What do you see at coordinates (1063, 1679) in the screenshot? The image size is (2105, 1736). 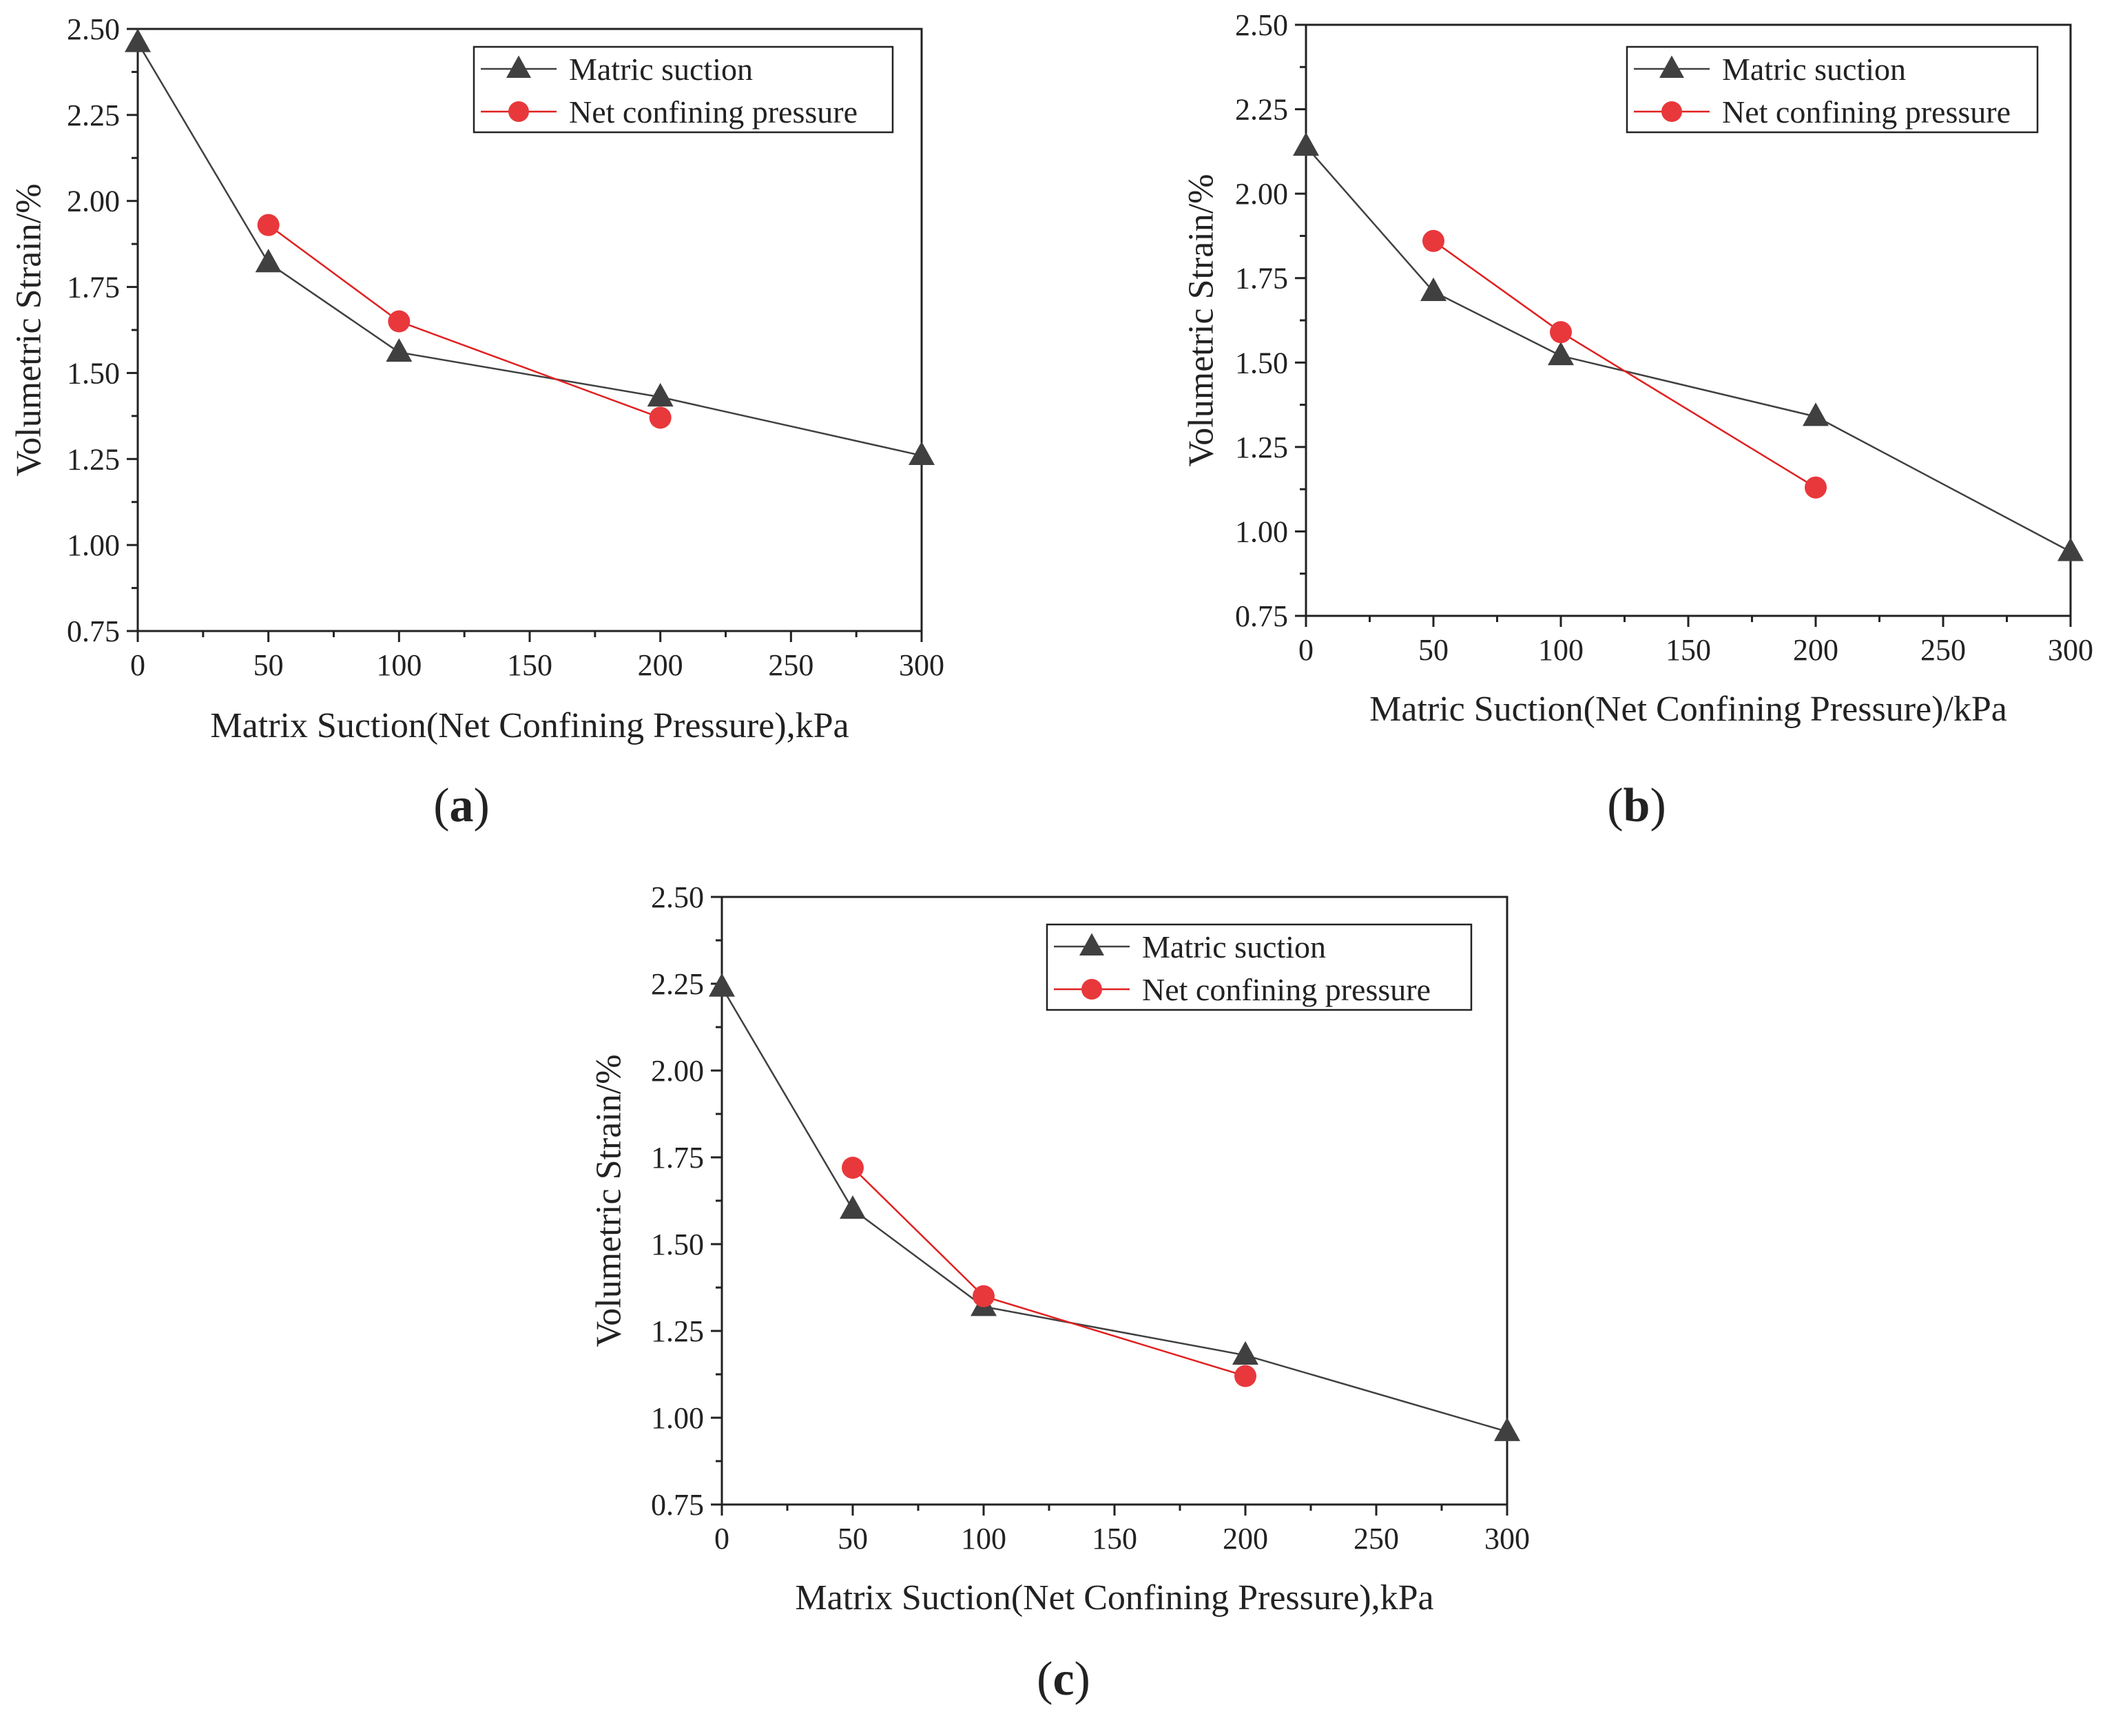 I see `panel-label-c: (c)` at bounding box center [1063, 1679].